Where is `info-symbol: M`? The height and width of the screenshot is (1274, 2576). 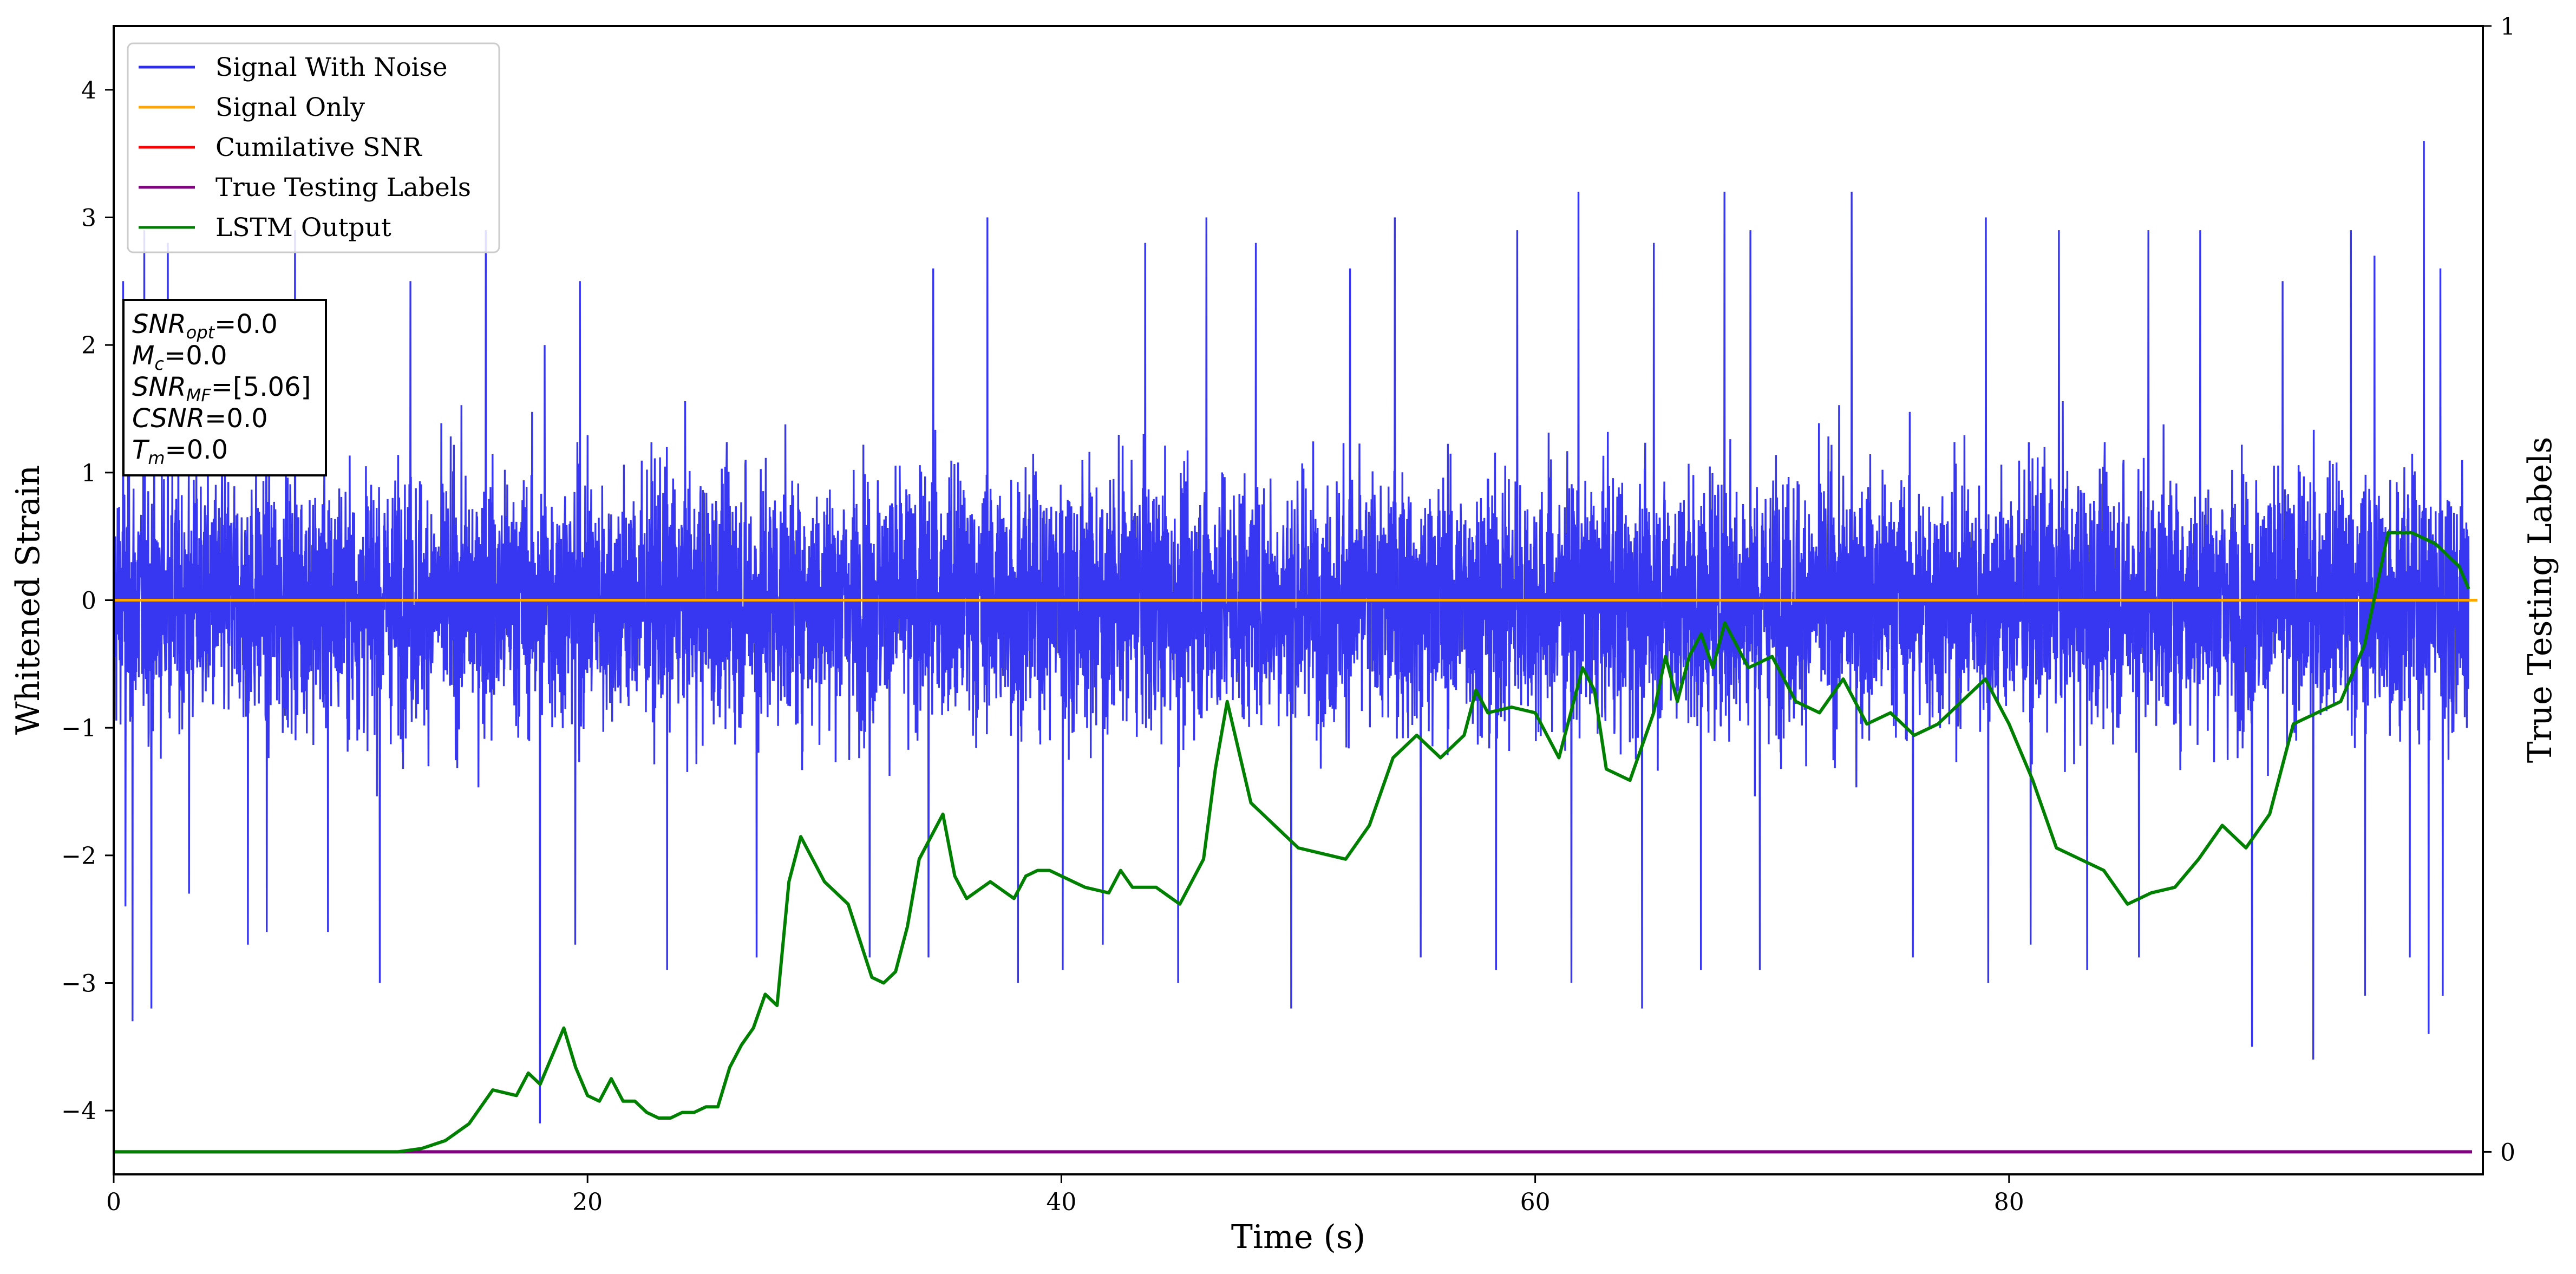 info-symbol: M is located at coordinates (143, 356).